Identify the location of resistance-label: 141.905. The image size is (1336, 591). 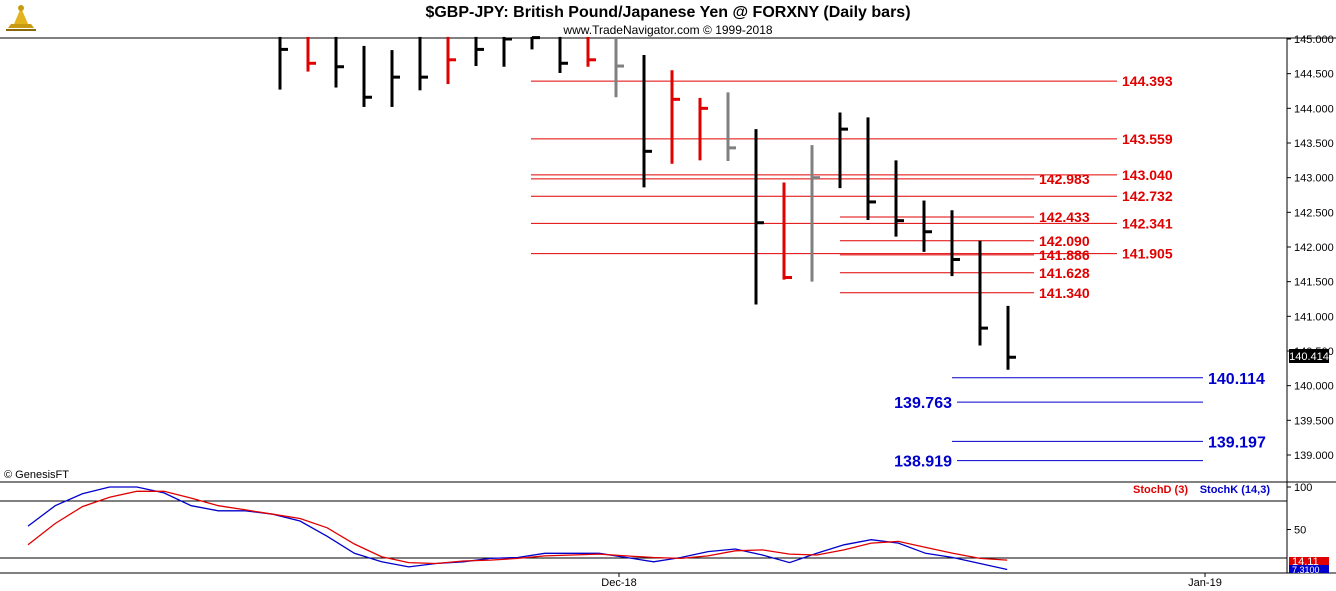
(1147, 254).